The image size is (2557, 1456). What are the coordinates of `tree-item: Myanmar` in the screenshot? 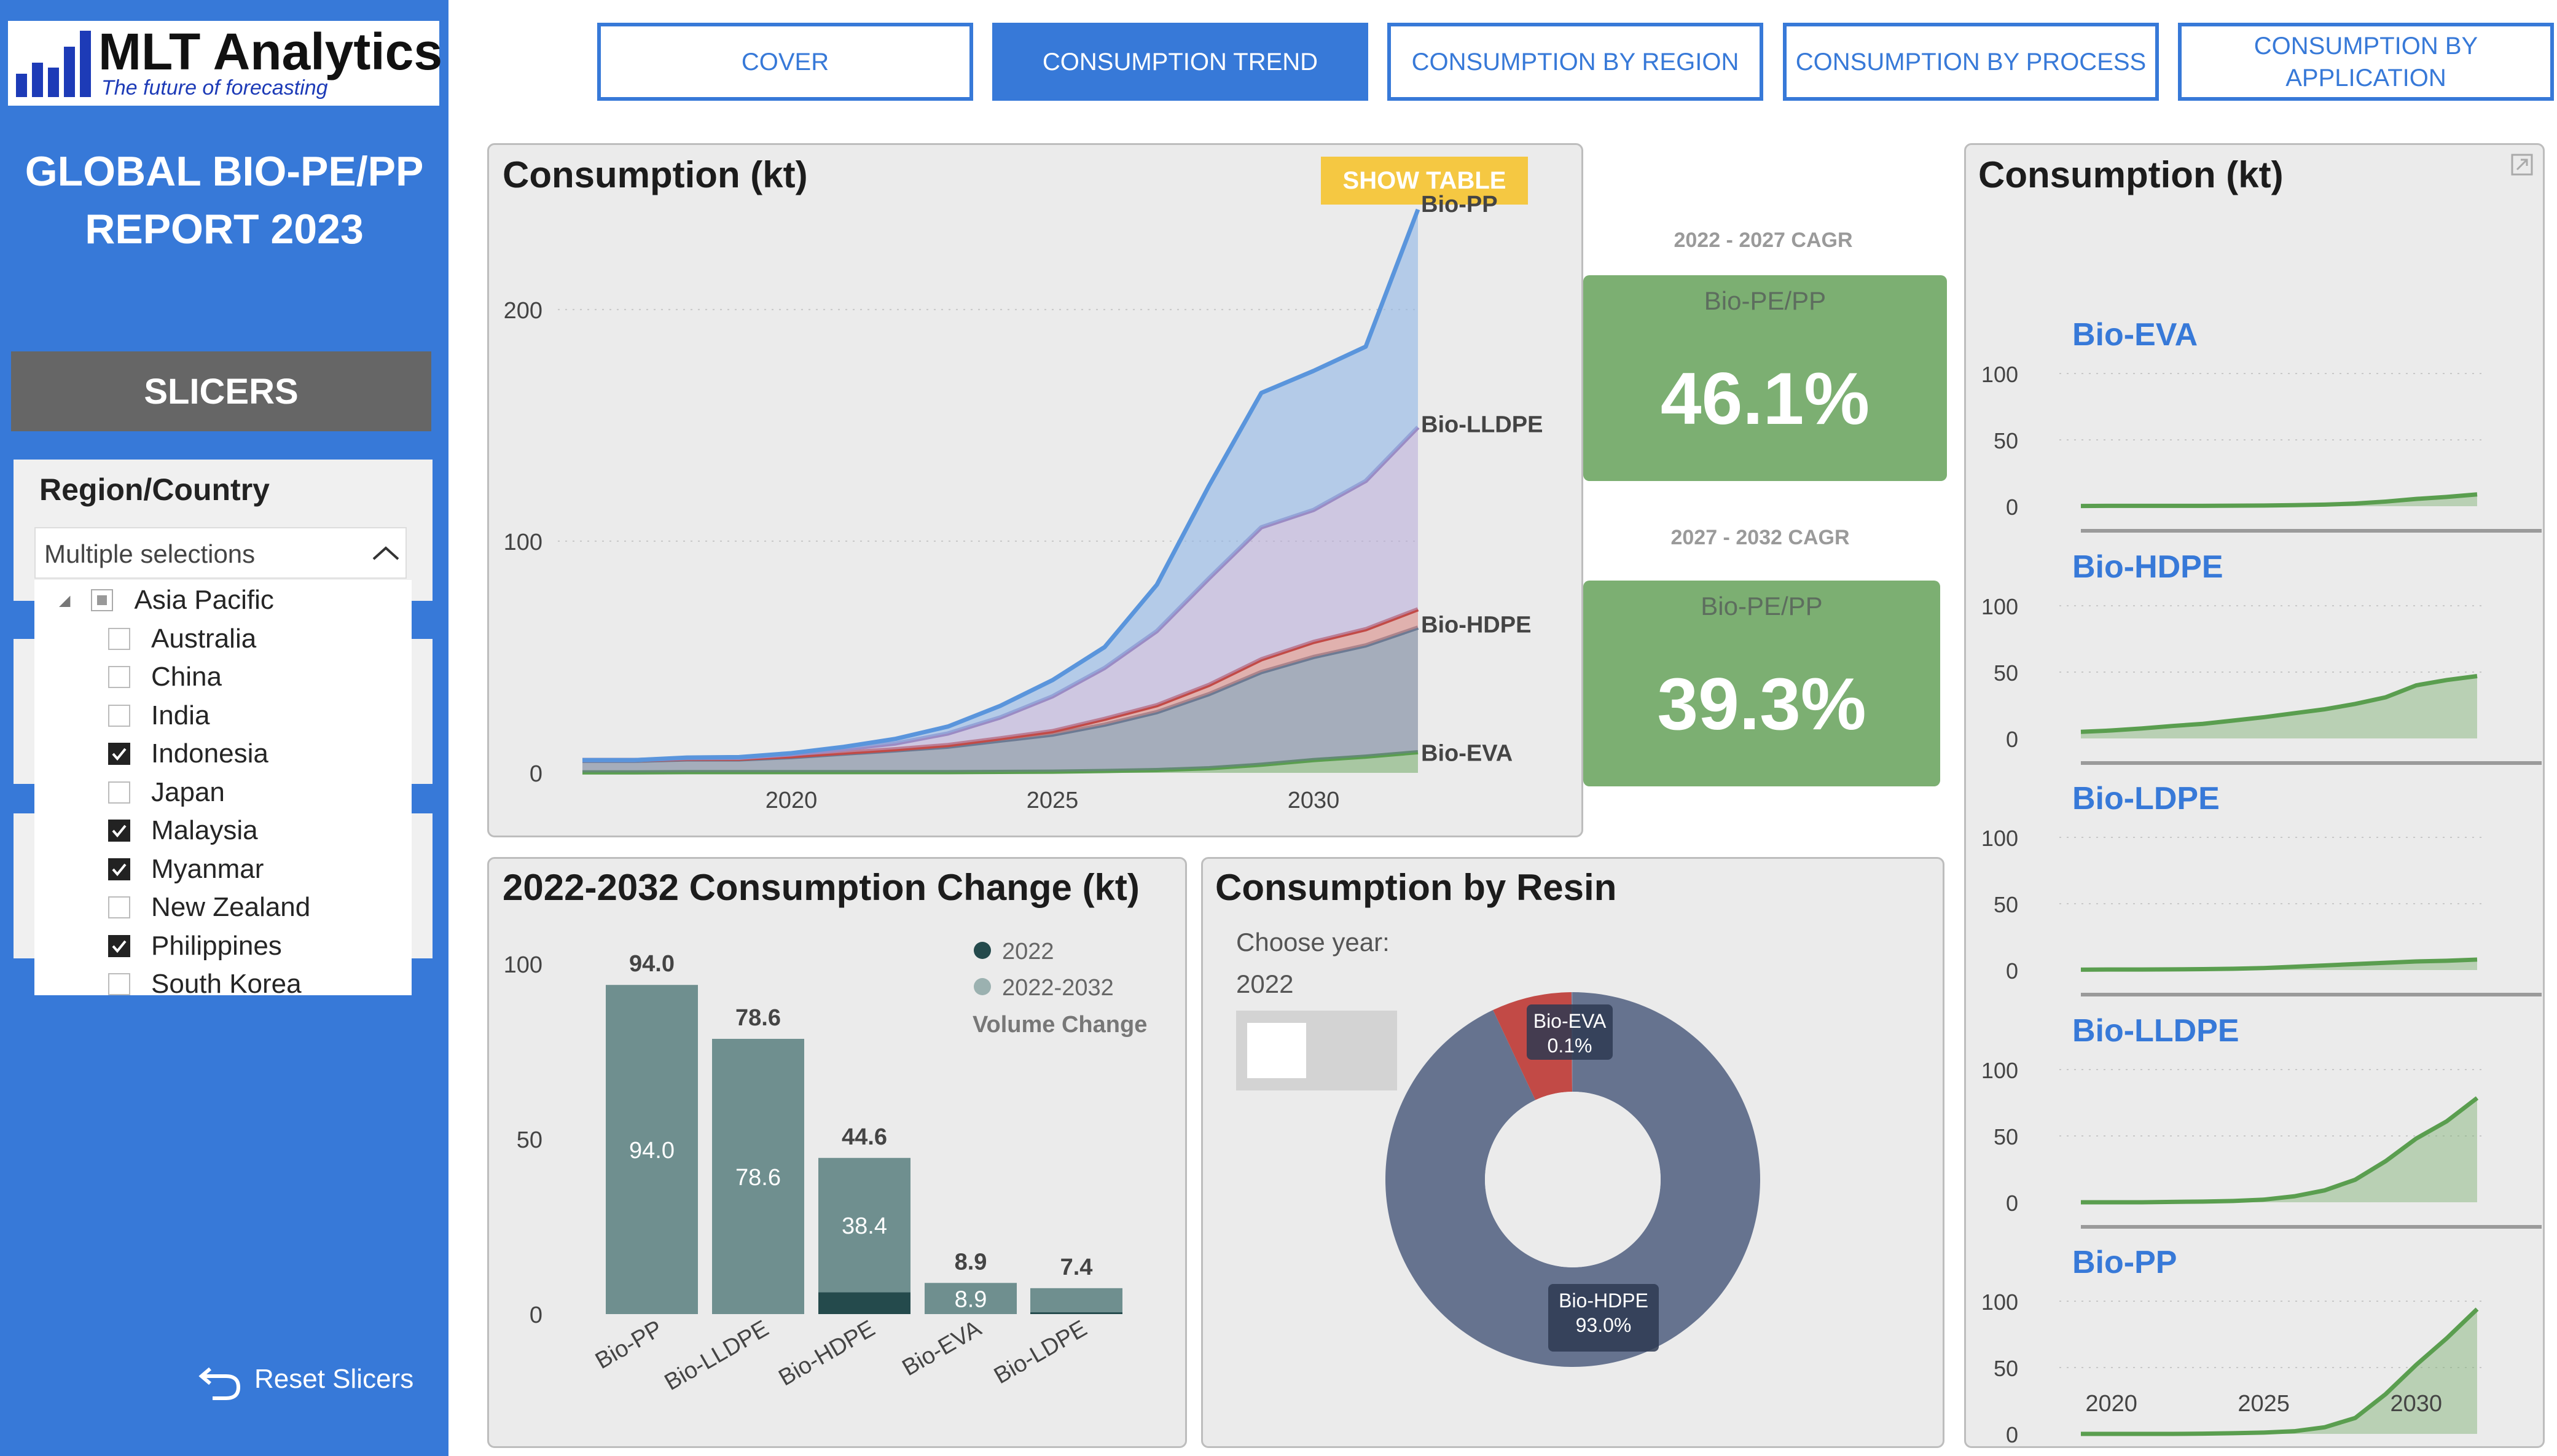 It's located at (186, 869).